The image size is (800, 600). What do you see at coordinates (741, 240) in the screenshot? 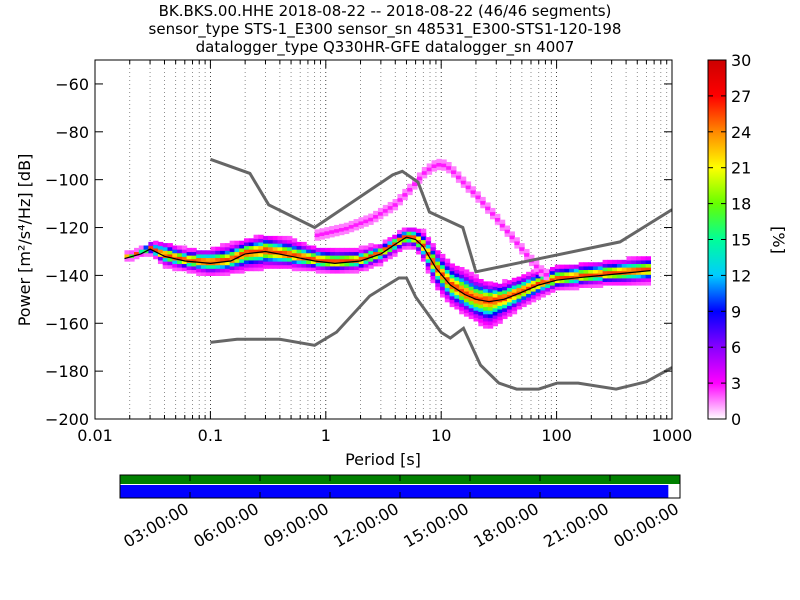
I see `colorbar-tick-label: 15` at bounding box center [741, 240].